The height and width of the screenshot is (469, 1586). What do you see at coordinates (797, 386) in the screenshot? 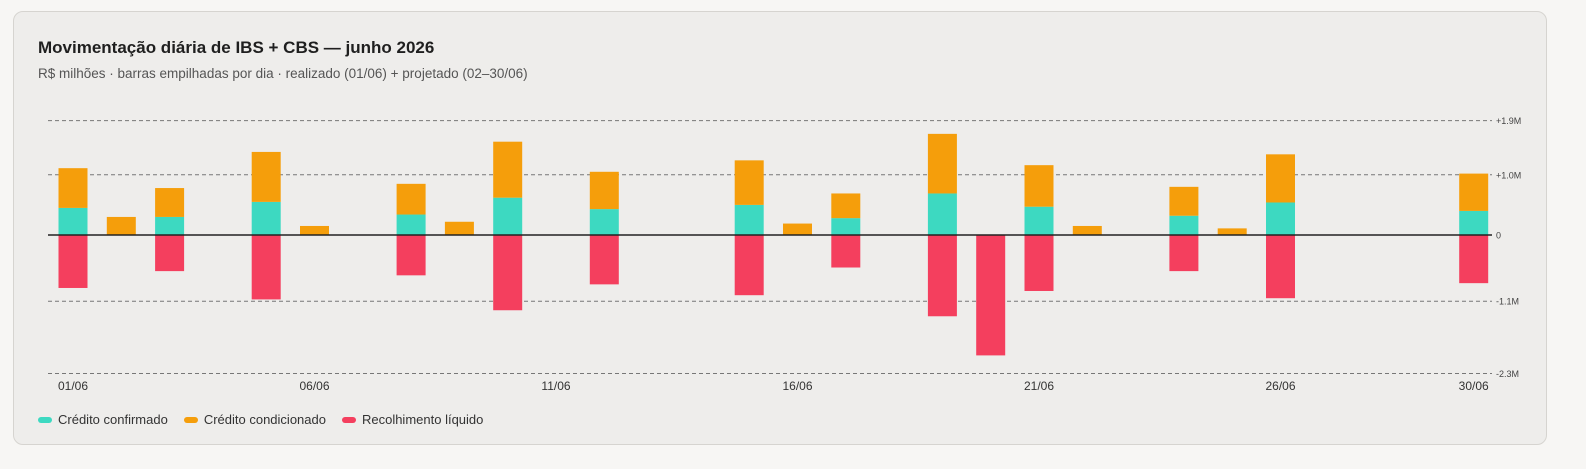
I see `x-tick-label: 16/06` at bounding box center [797, 386].